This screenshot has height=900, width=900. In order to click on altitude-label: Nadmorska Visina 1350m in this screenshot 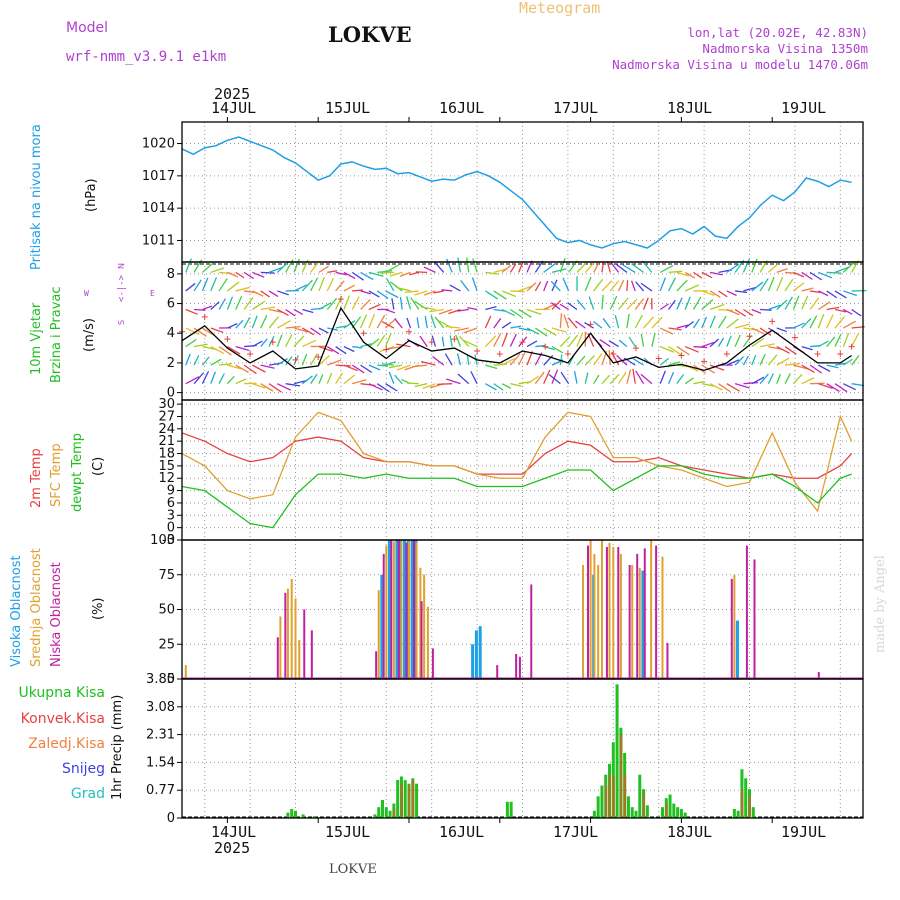, I will do `click(785, 48)`.